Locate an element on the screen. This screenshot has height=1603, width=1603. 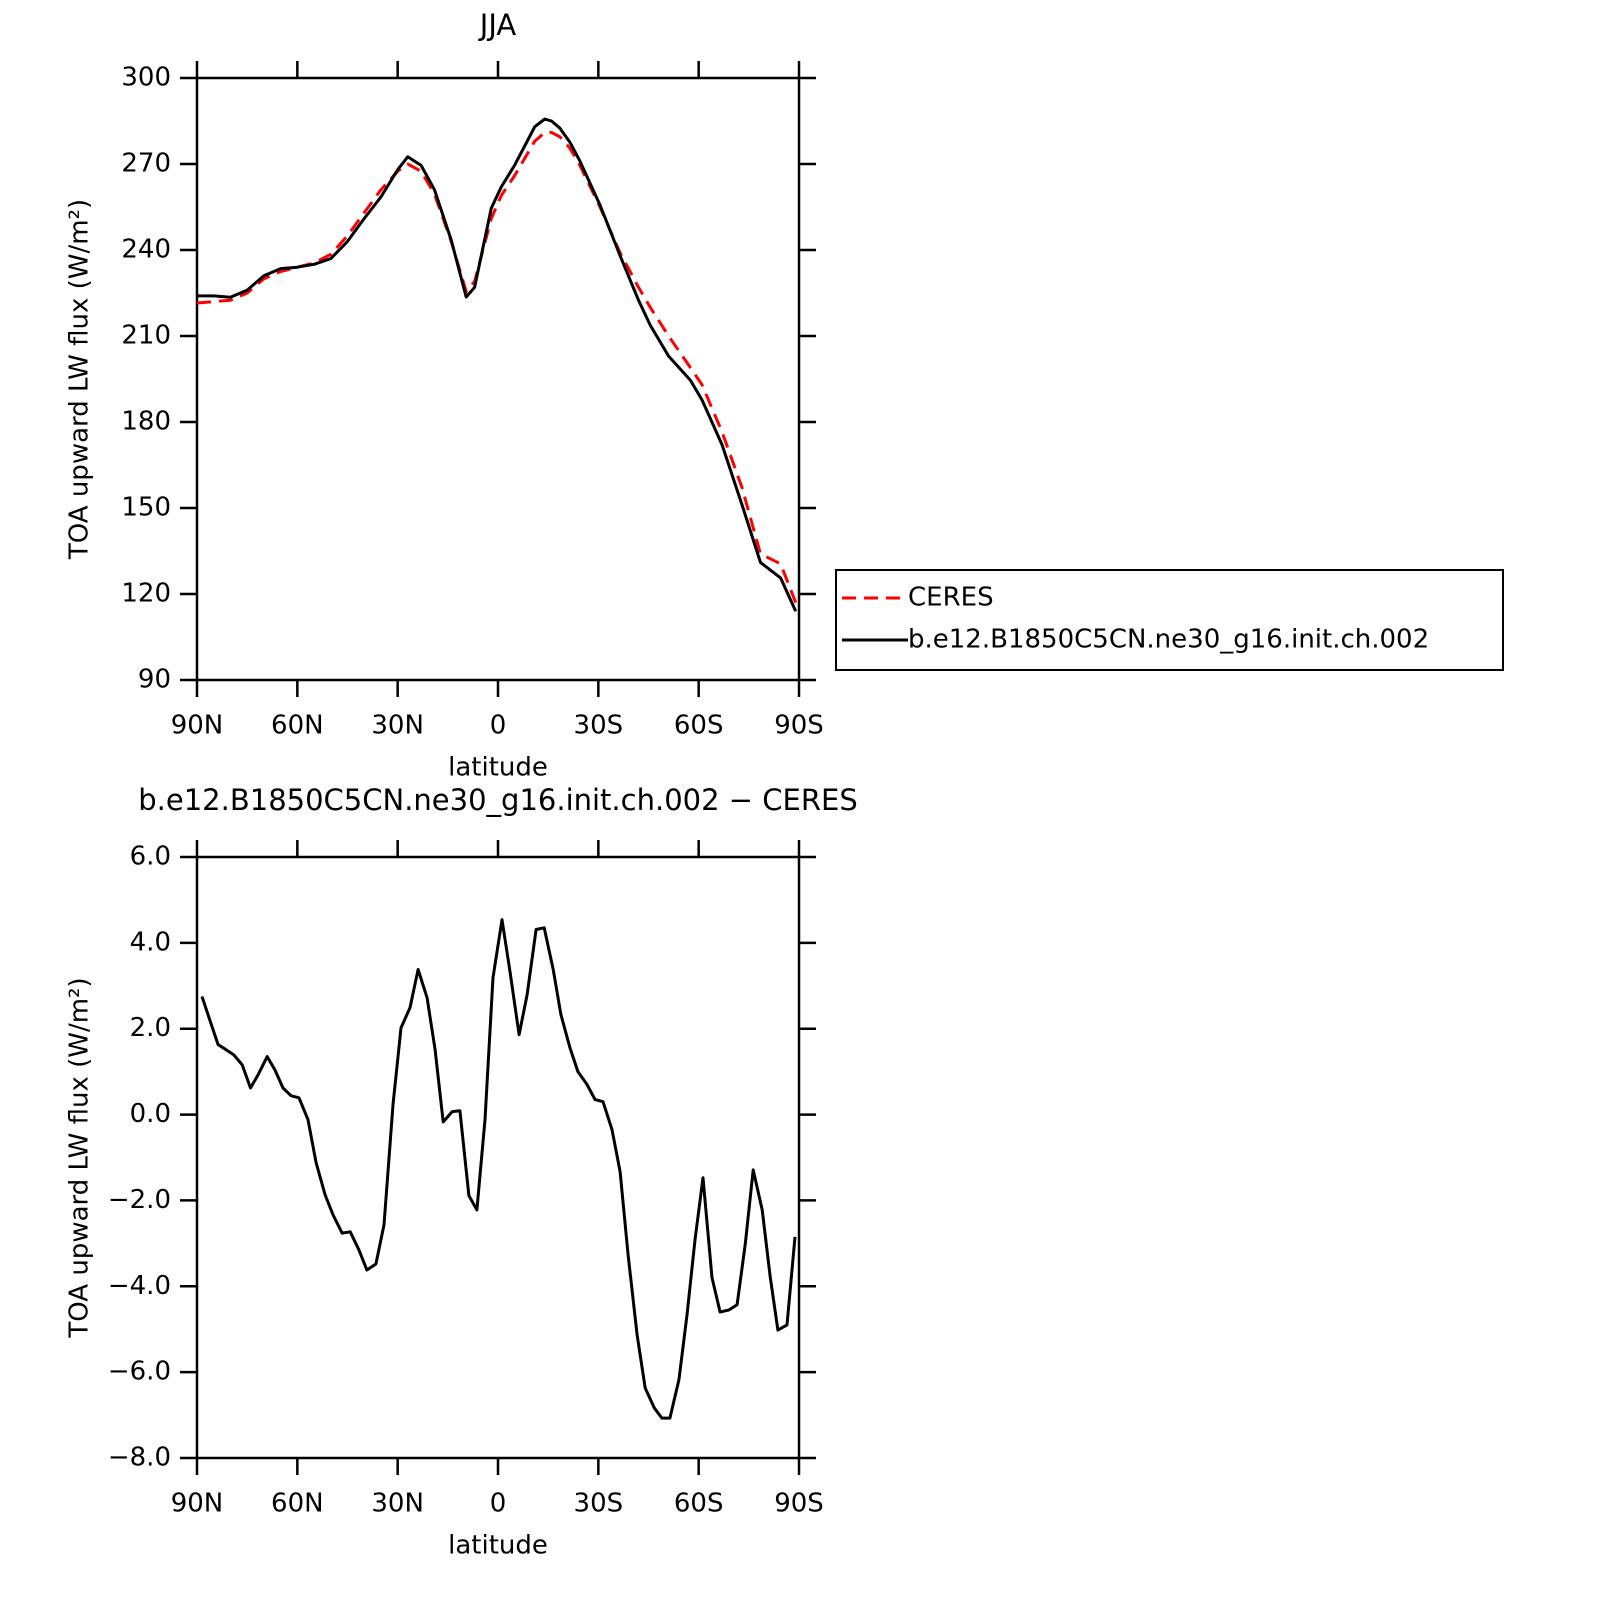
y-tick-label: −8.0 is located at coordinates (139, 1458).